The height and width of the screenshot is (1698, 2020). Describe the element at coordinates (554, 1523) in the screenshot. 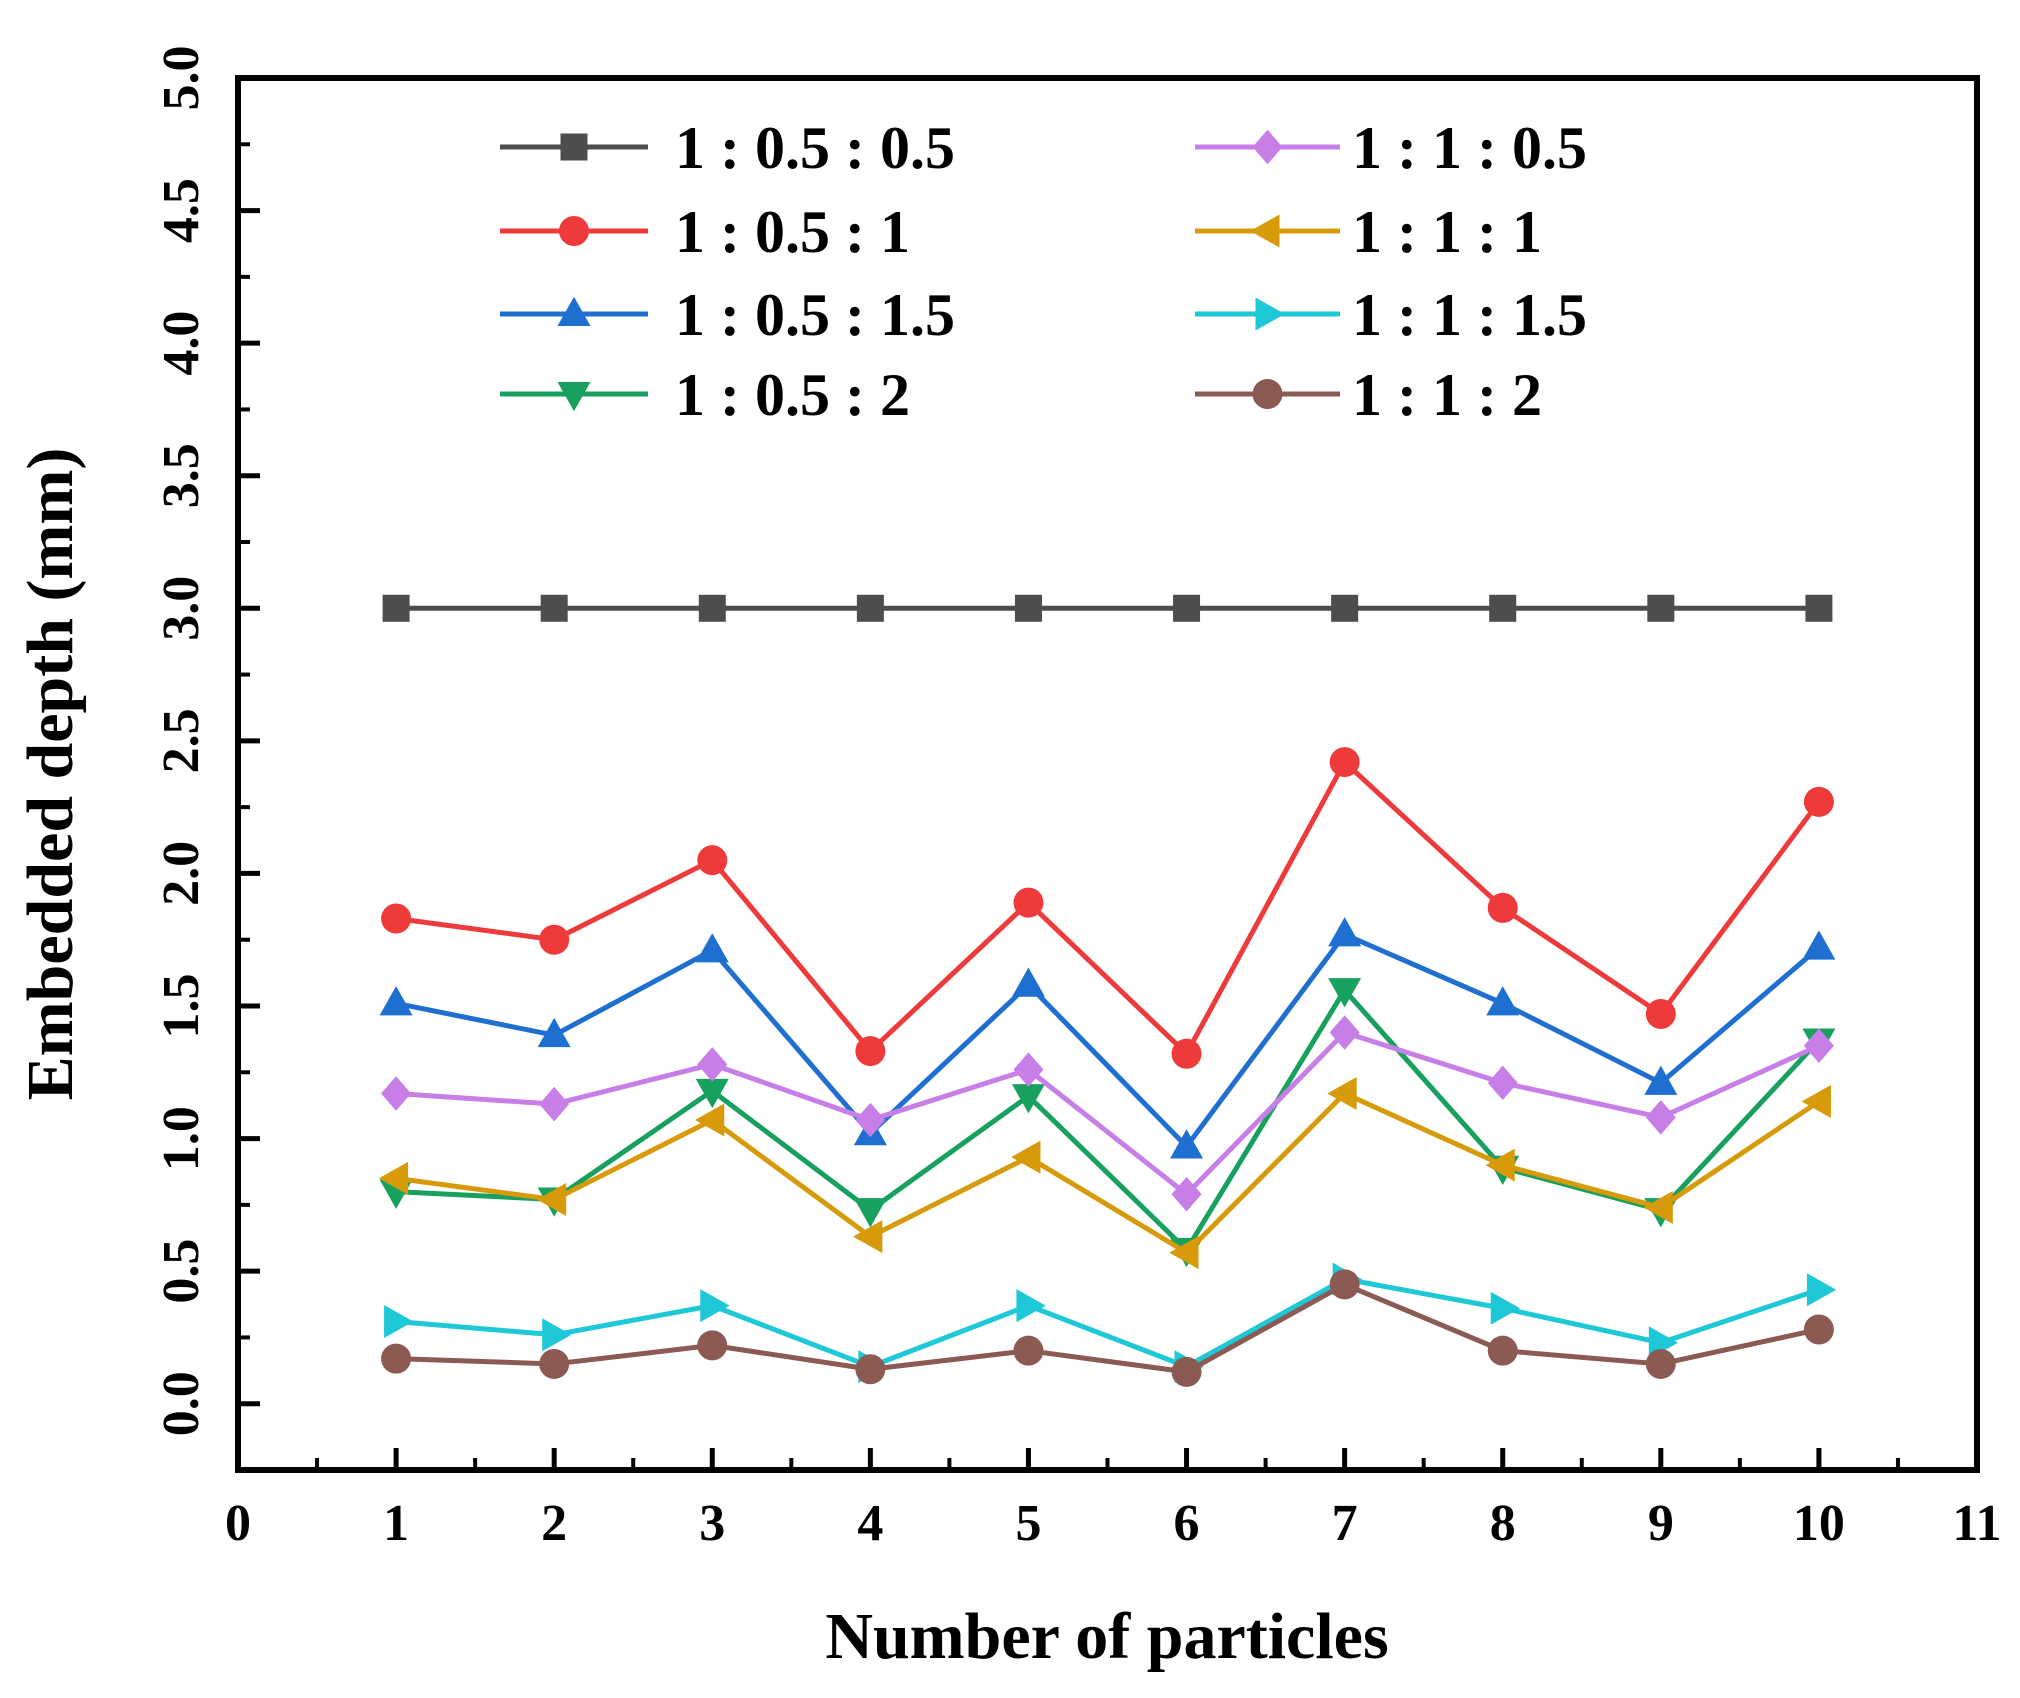

I see `x-tick-label: 2` at that location.